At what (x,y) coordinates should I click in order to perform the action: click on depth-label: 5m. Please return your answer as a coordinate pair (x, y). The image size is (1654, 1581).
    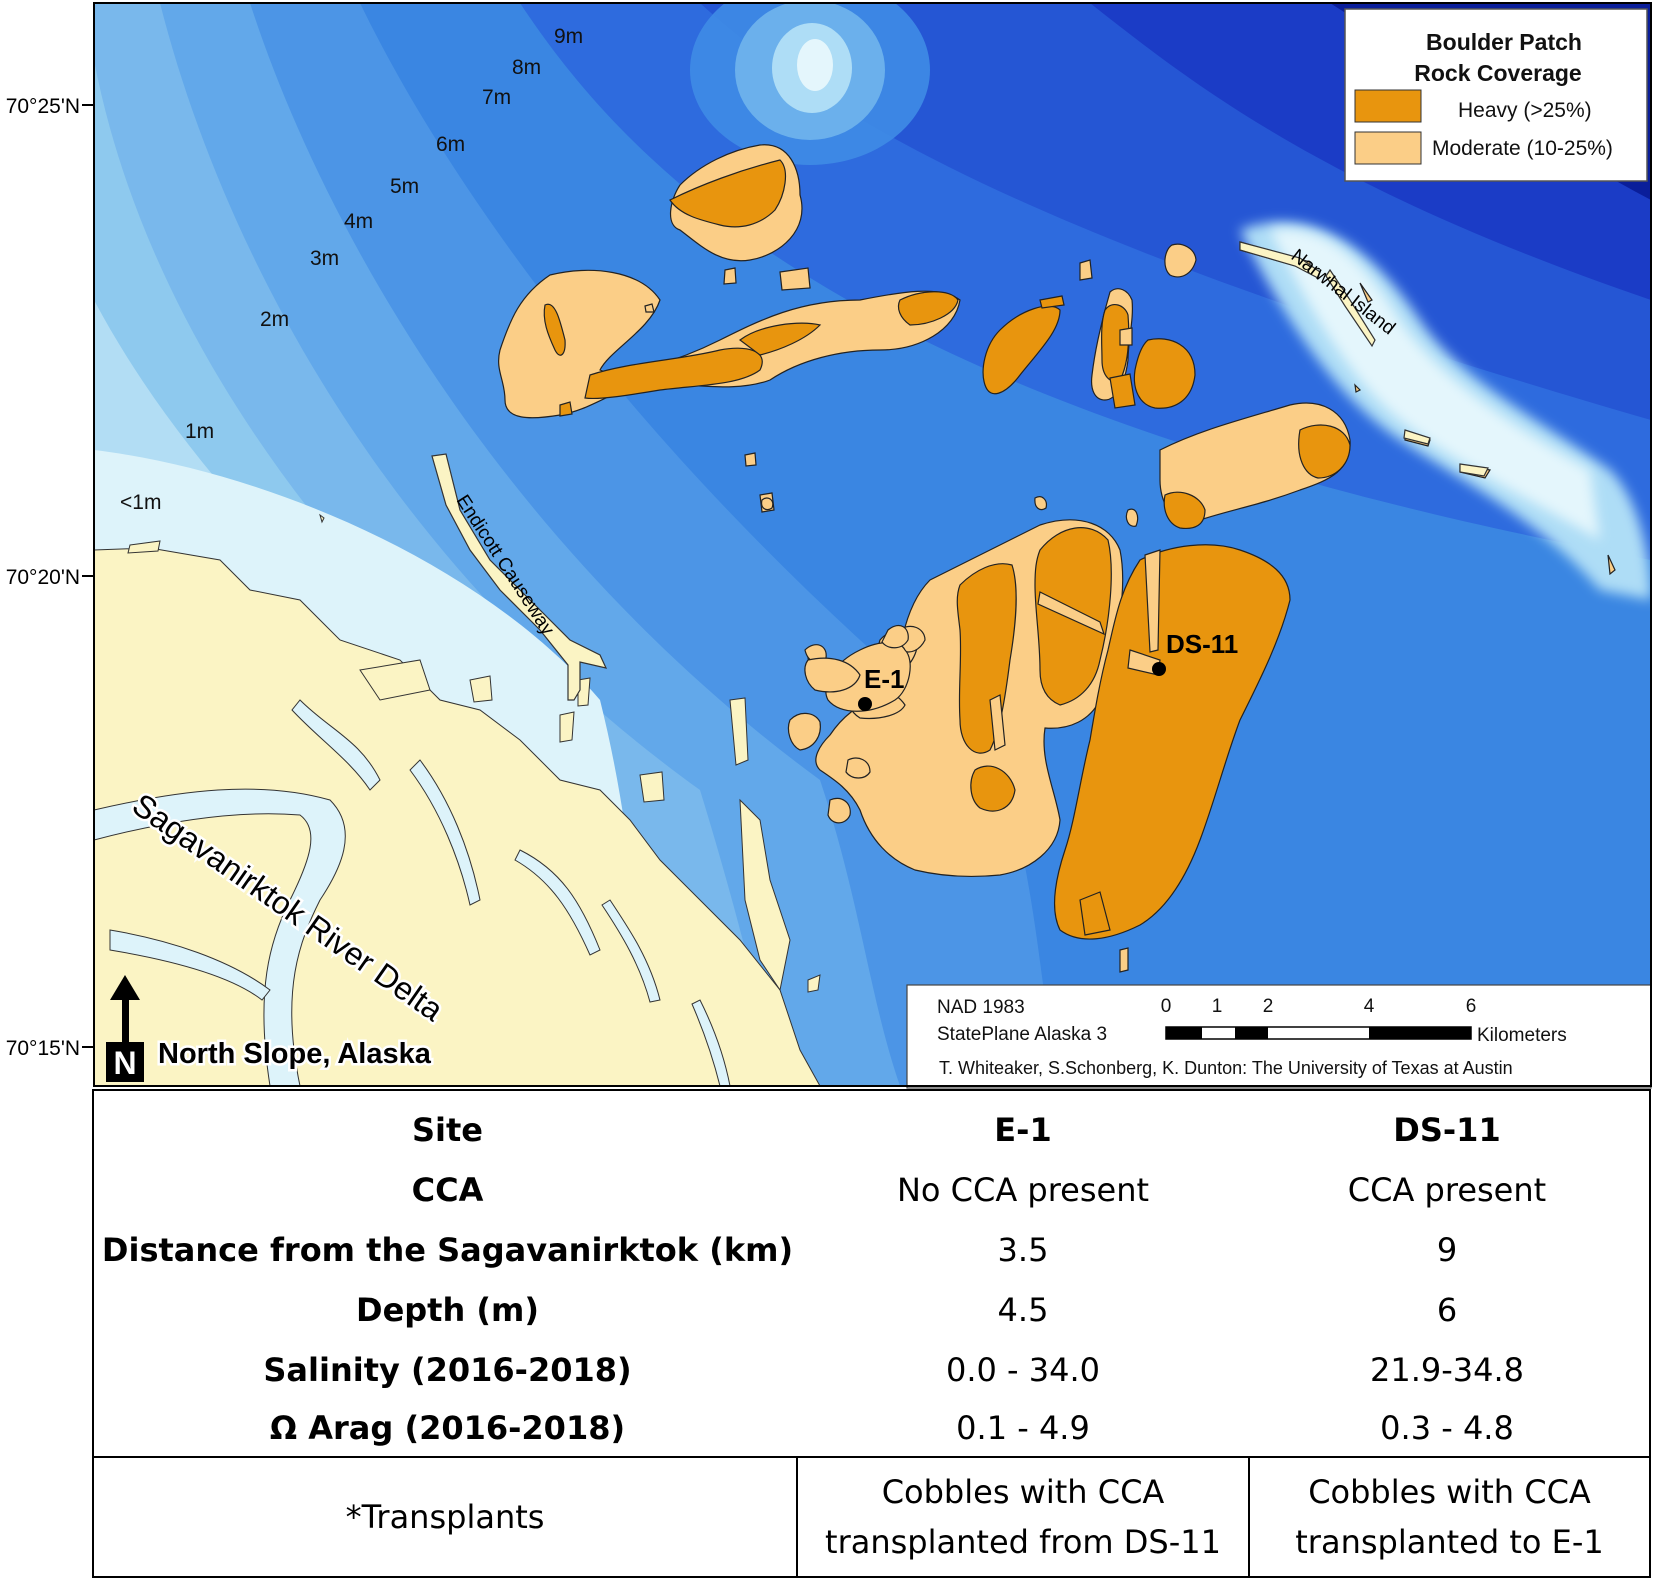
    Looking at the image, I should click on (404, 186).